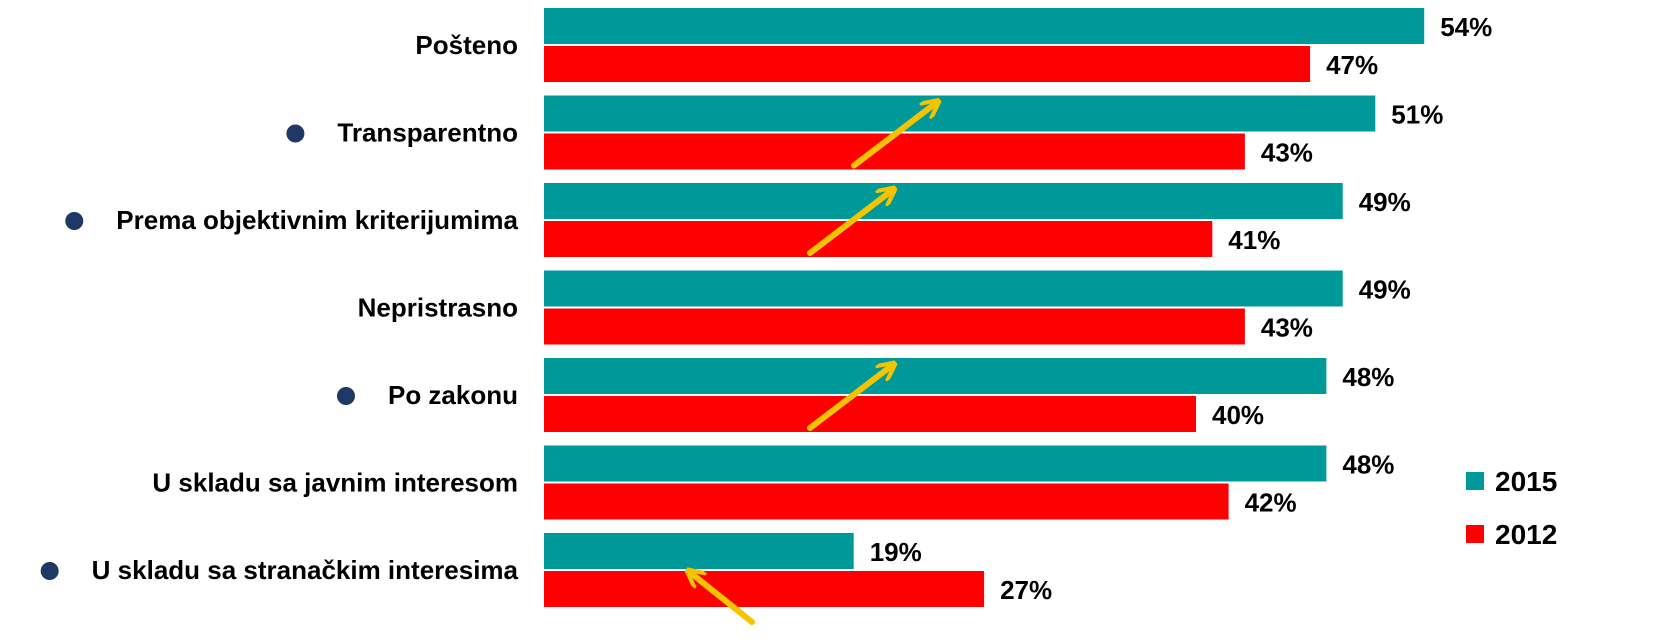 This screenshot has width=1675, height=644. Describe the element at coordinates (1475, 534) in the screenshot. I see `legend-swatch-2012` at that location.